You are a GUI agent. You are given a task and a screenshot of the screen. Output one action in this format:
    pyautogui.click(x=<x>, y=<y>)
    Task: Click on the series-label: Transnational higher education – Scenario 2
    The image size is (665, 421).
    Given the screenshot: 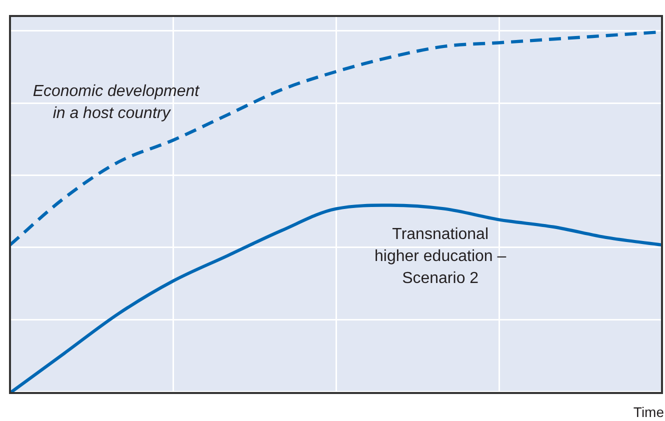 What is the action you would take?
    pyautogui.click(x=440, y=257)
    